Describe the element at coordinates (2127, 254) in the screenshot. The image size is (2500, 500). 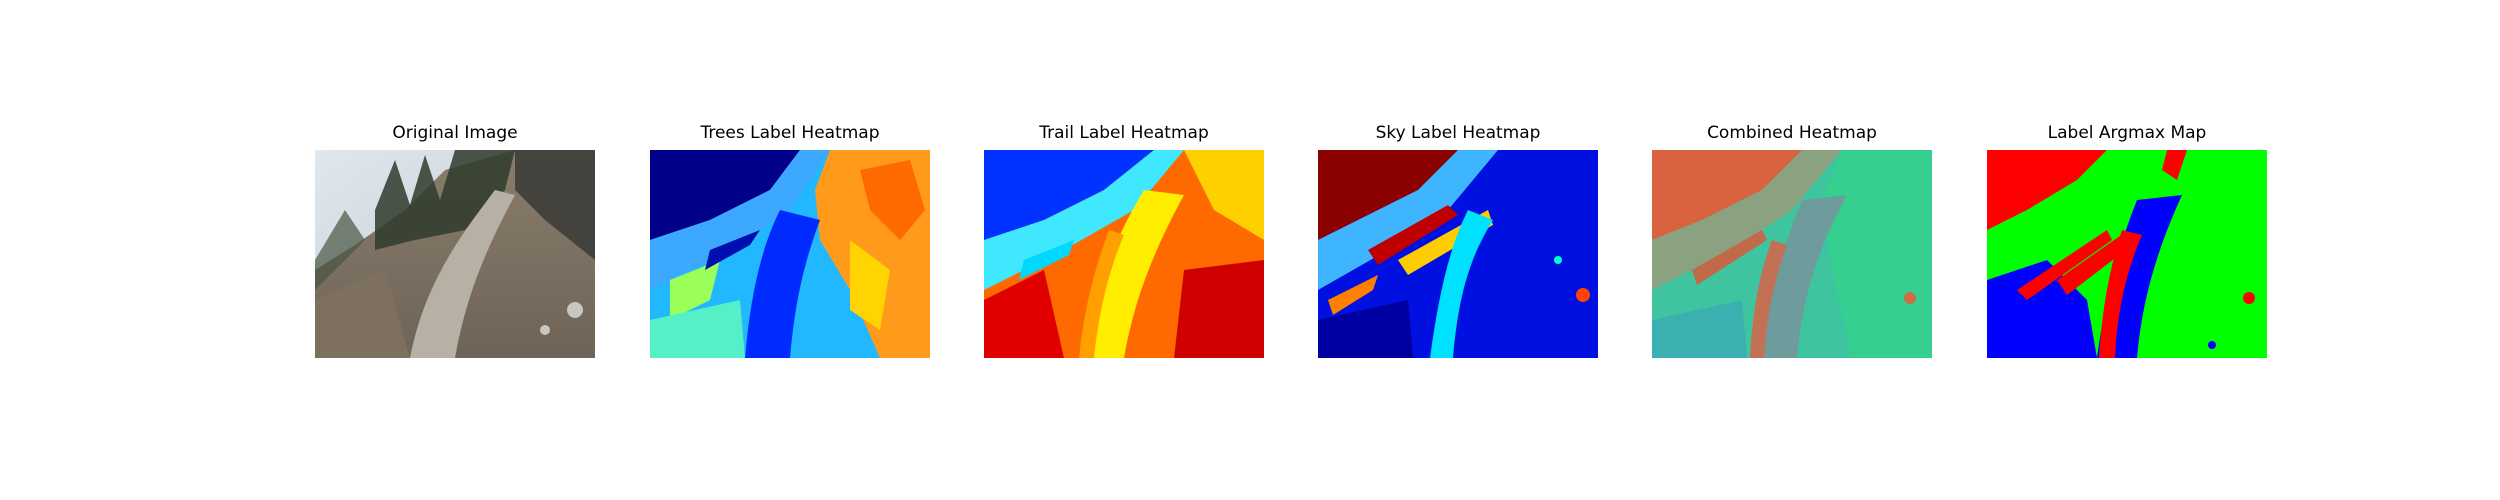
I see `argmax-map-image` at that location.